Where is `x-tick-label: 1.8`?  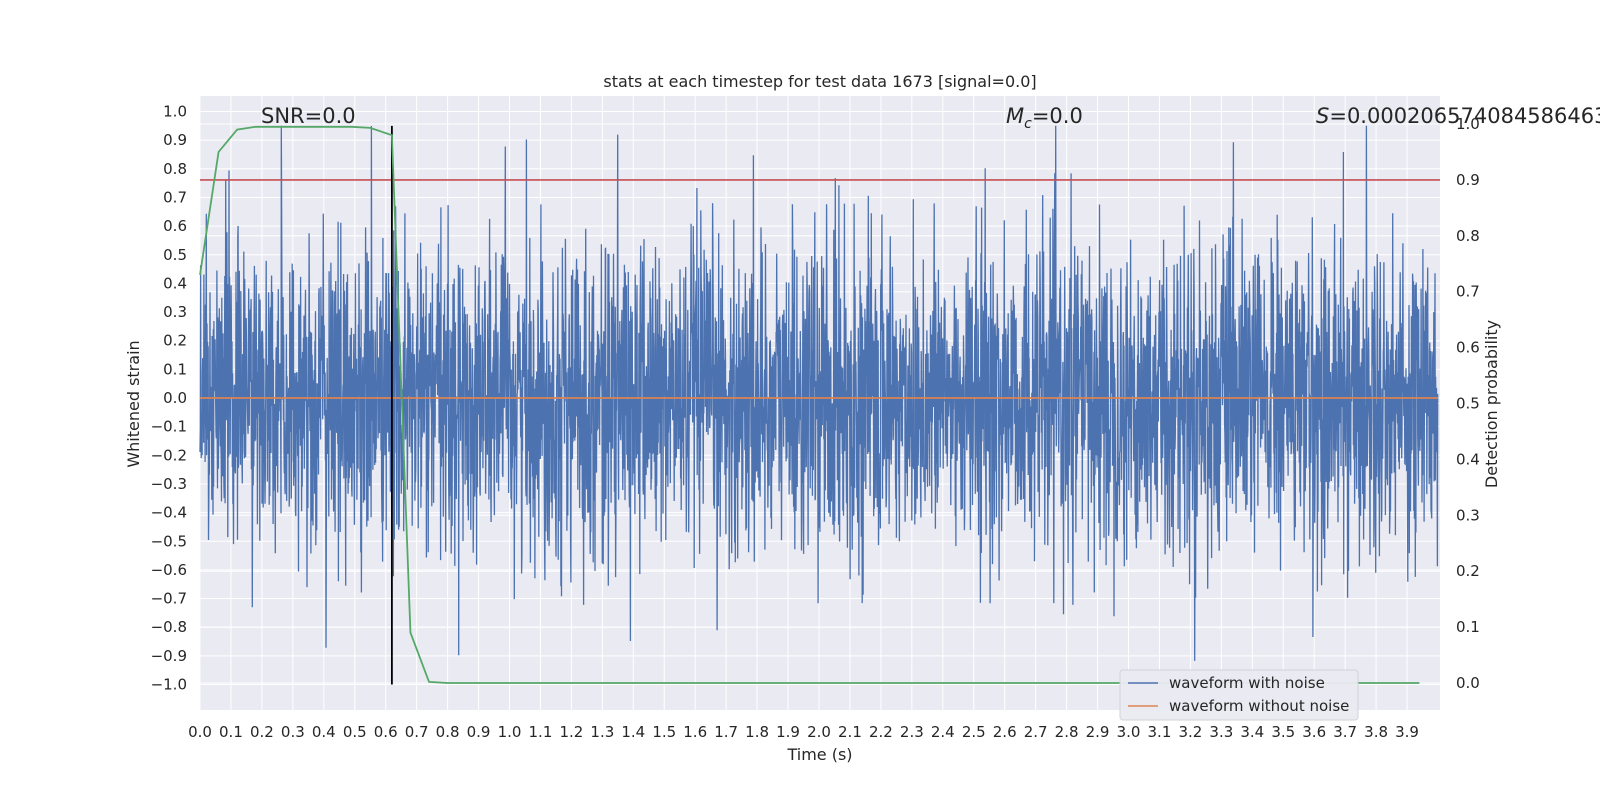
x-tick-label: 1.8 is located at coordinates (757, 732).